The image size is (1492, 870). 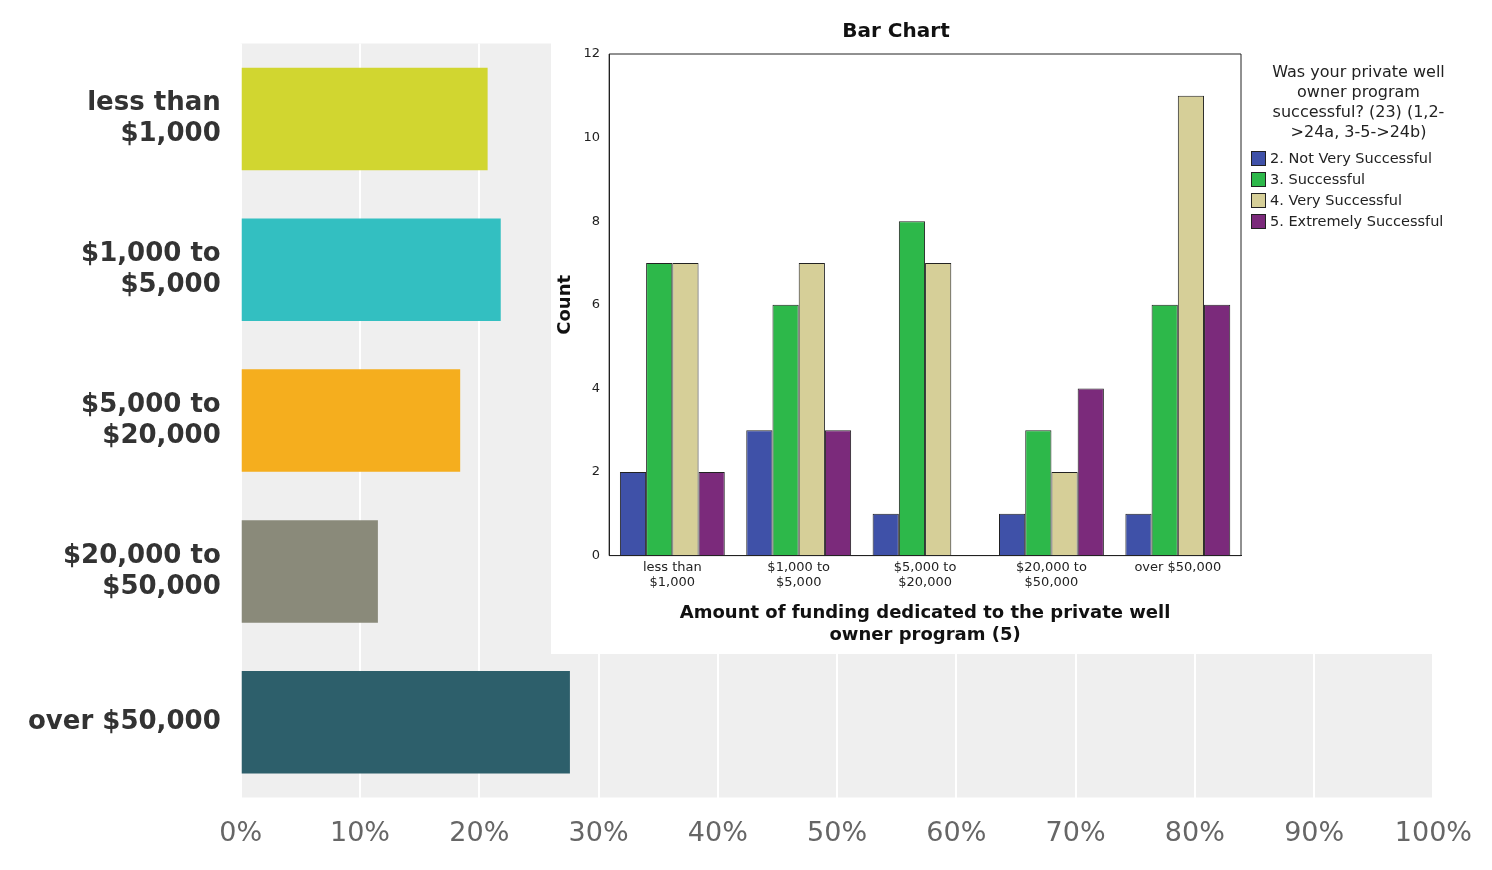 What do you see at coordinates (672, 574) in the screenshot?
I see `x-tick-label: less than $1,000` at bounding box center [672, 574].